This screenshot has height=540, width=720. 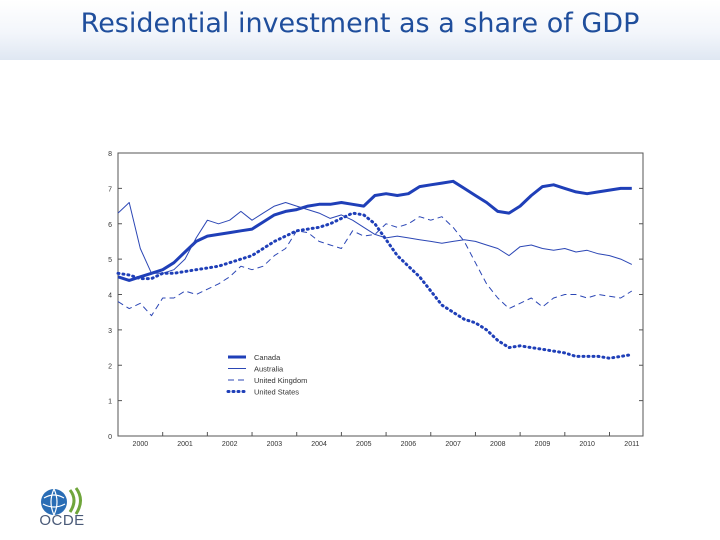 I want to click on y-tick-label: 3, so click(x=110, y=331).